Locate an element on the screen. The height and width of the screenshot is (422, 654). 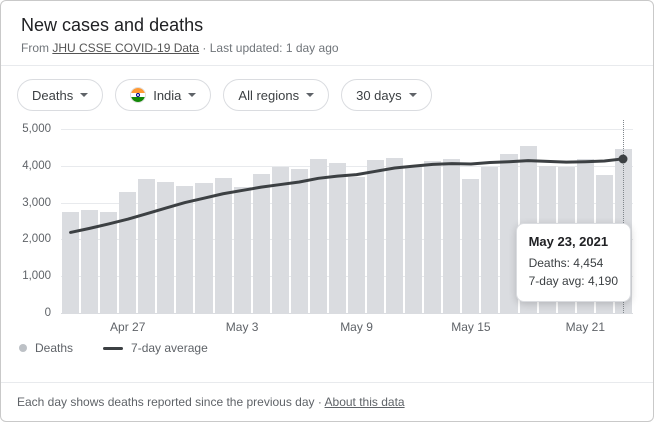
x-axis-label: Apr 27 is located at coordinates (128, 327).